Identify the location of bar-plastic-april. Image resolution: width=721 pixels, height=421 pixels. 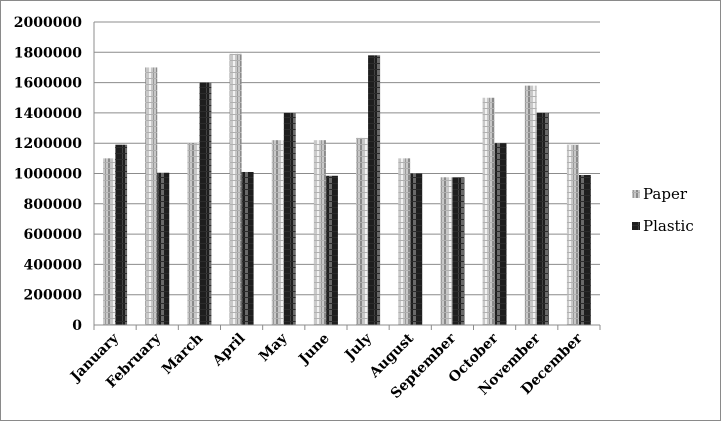
(247, 248).